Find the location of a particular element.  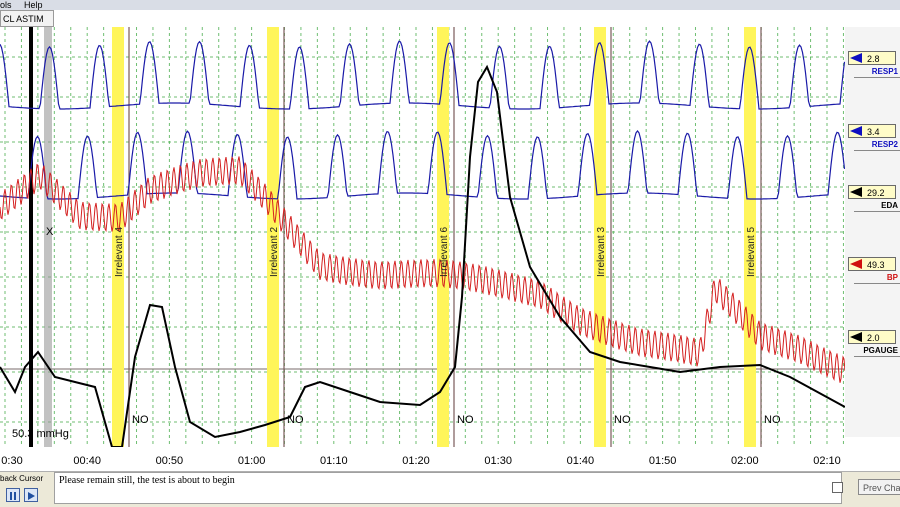

question-label: Irrelevant 2 is located at coordinates (274, 252).